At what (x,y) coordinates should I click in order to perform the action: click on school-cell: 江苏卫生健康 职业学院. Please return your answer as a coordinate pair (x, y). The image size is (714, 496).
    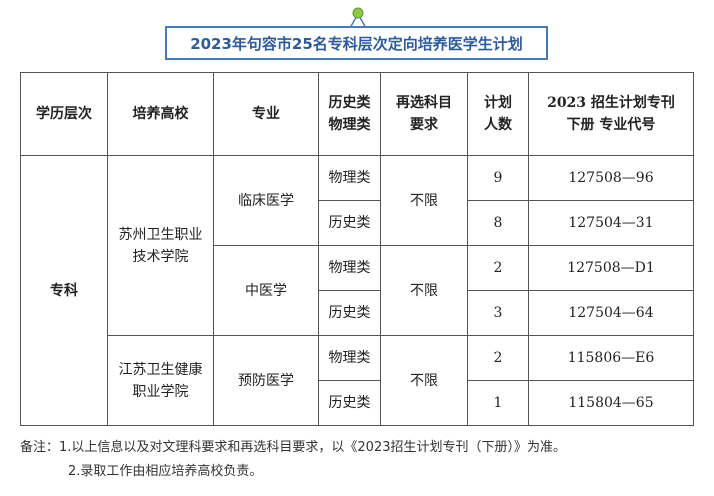
    Looking at the image, I should click on (160, 380).